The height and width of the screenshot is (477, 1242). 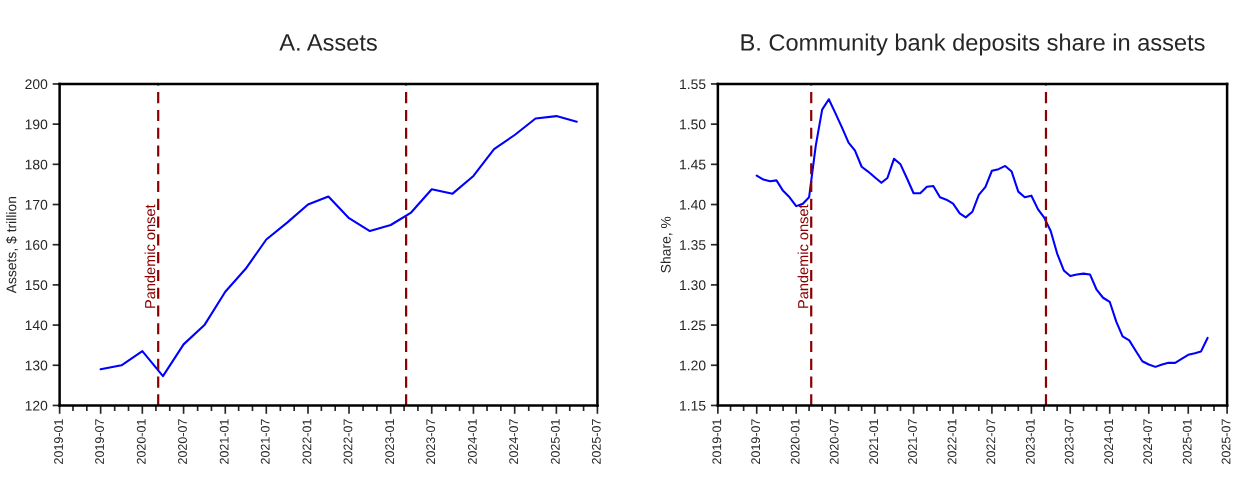 I want to click on y-tick-label: 1.40, so click(x=693, y=204).